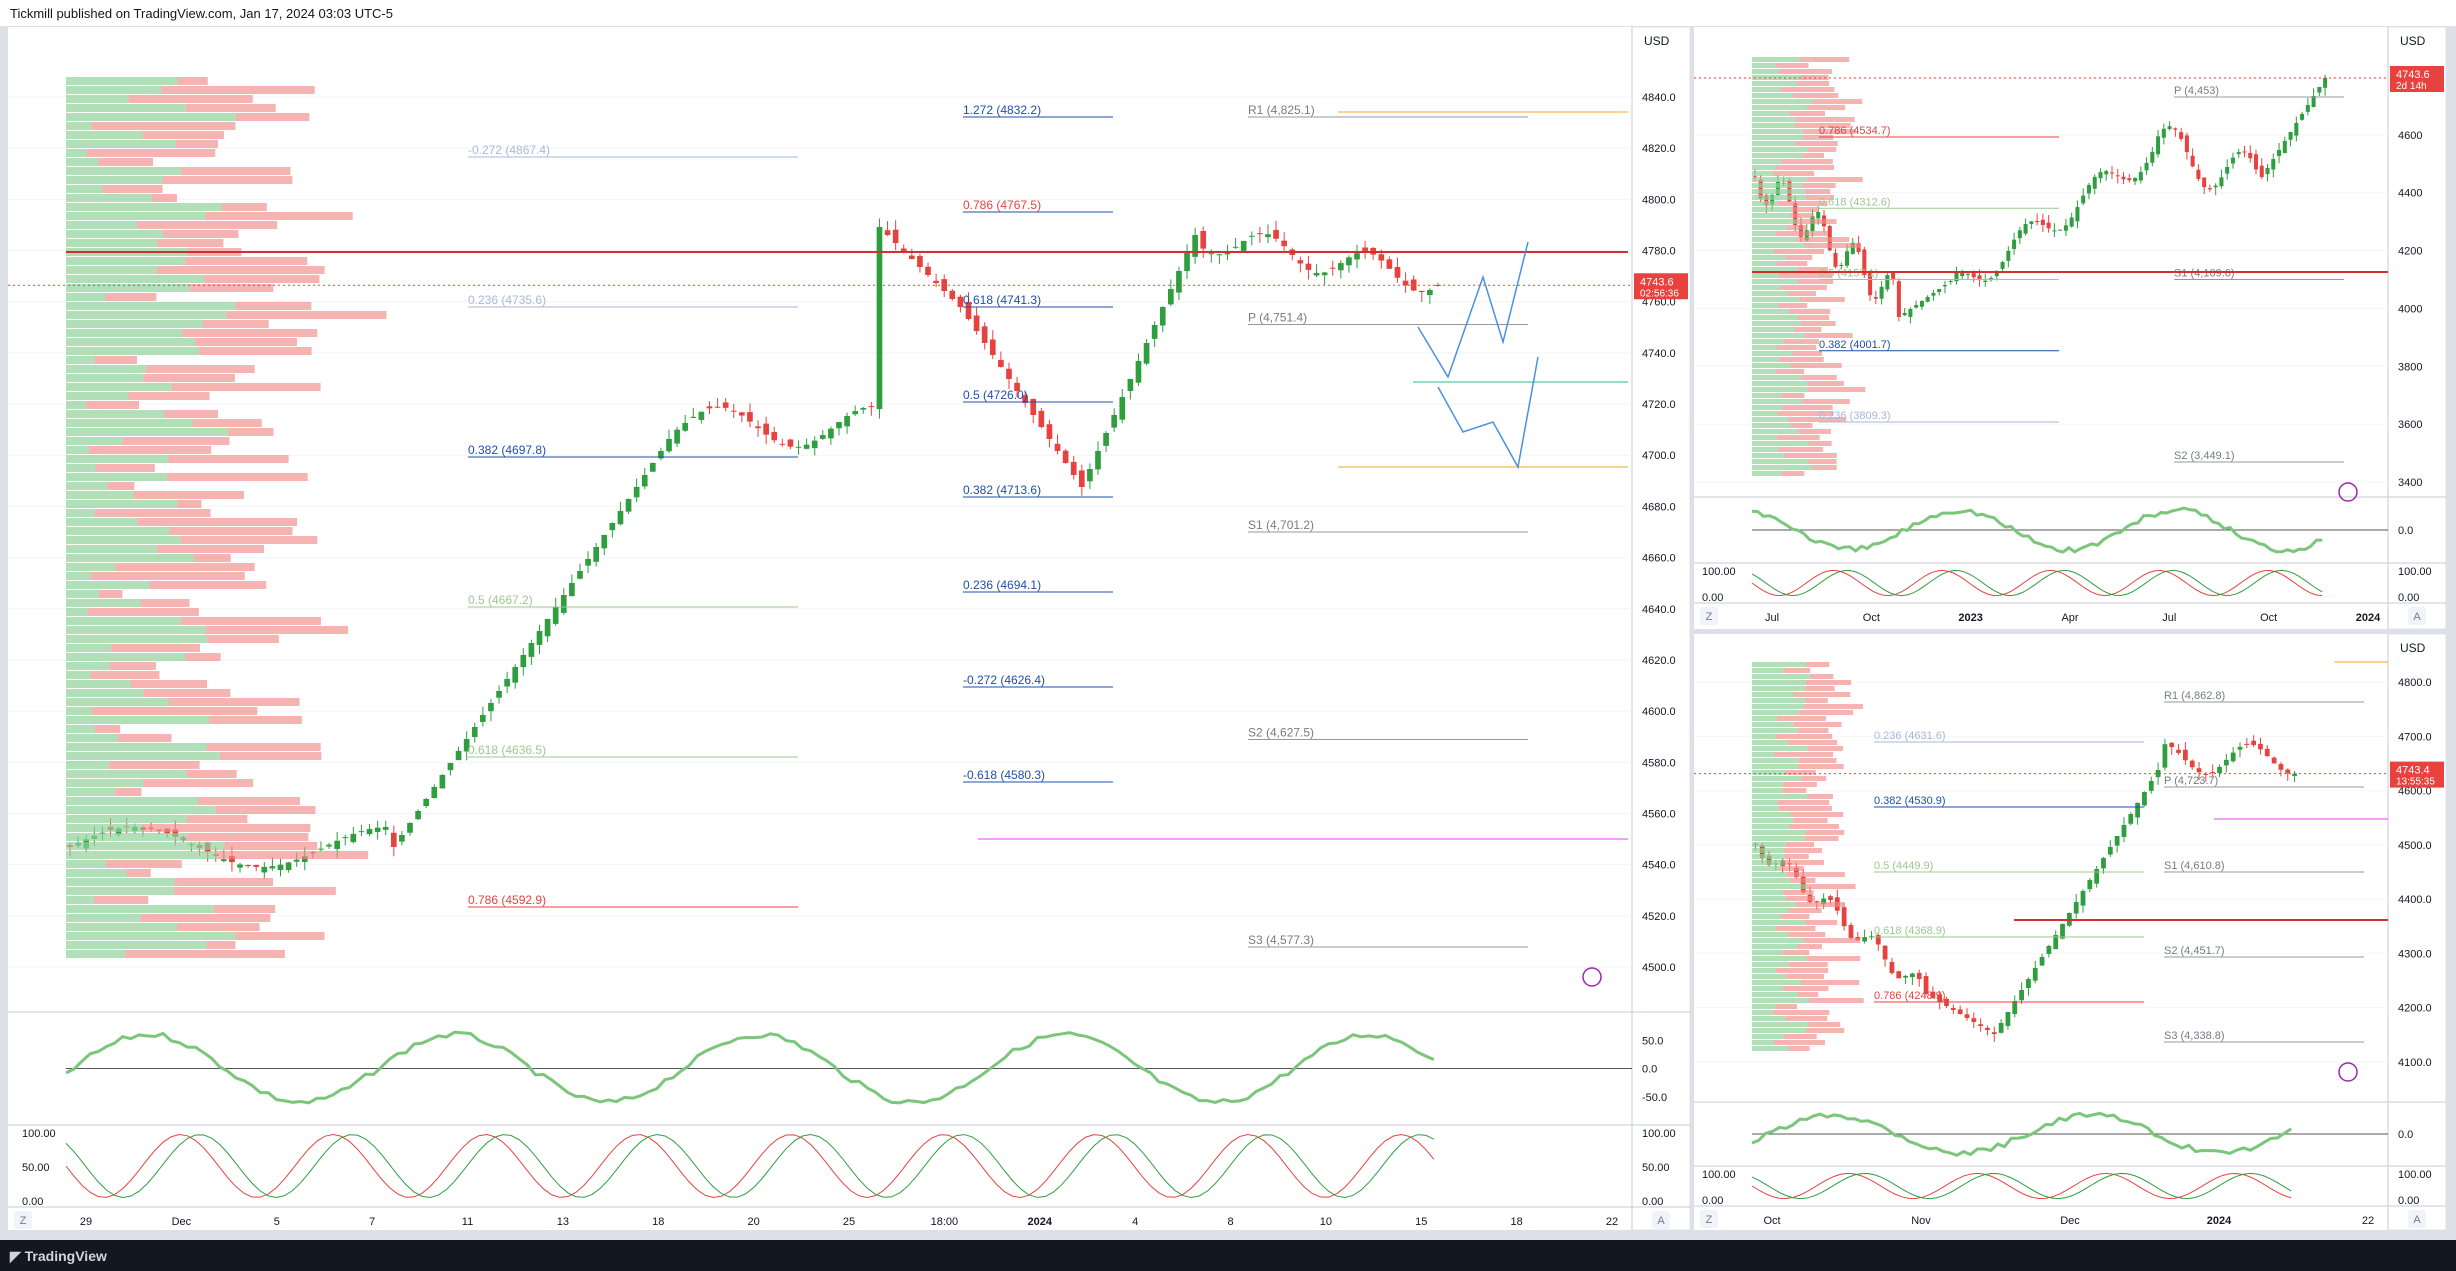 Image resolution: width=2456 pixels, height=1271 pixels. Describe the element at coordinates (507, 750) in the screenshot. I see `fib-level-label: 0.618 (4636.5)` at that location.